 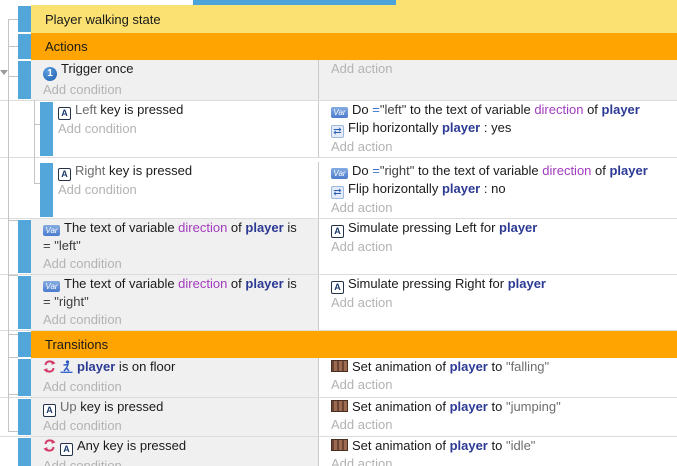 What do you see at coordinates (497, 80) in the screenshot?
I see `actions-cell: Add action` at bounding box center [497, 80].